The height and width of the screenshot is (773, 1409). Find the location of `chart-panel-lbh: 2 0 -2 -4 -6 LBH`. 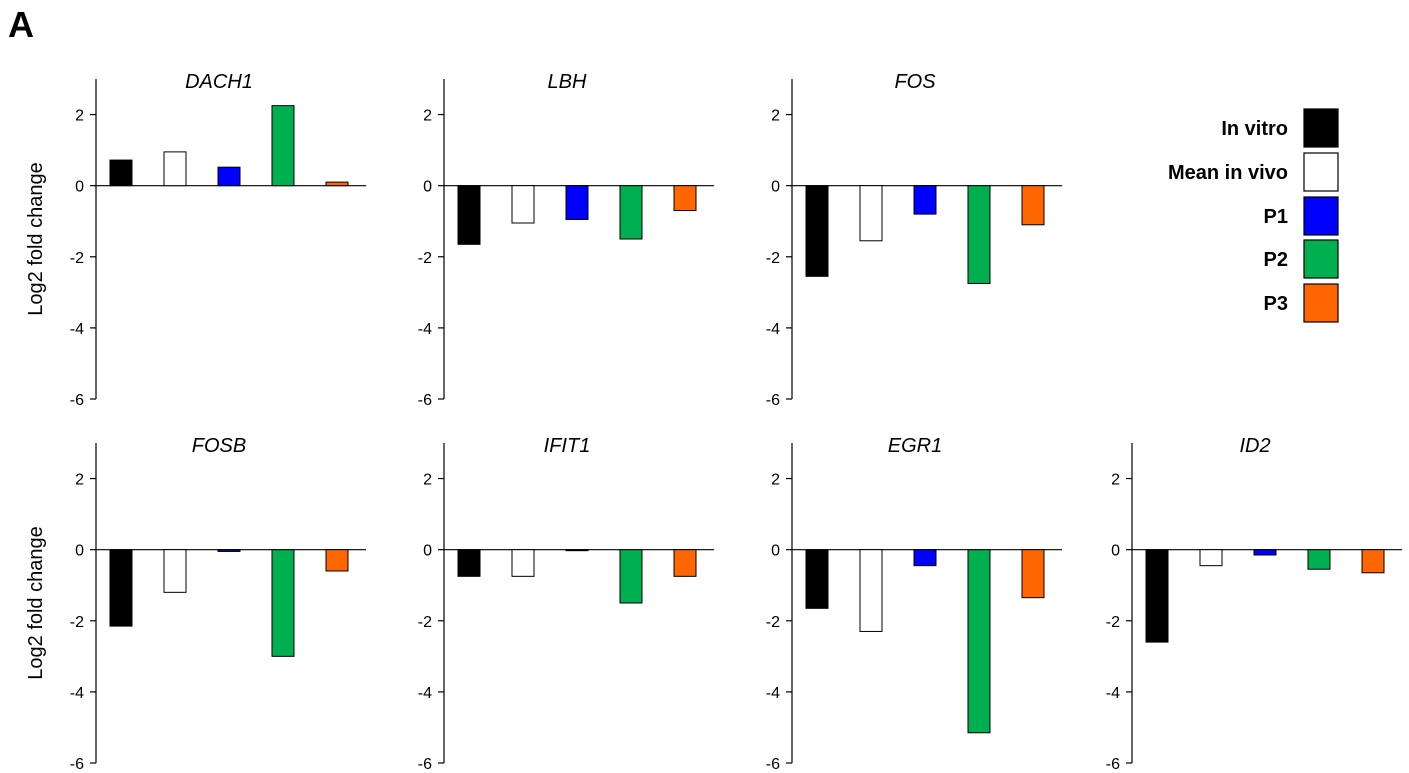

chart-panel-lbh: 2 0 -2 -4 -6 LBH is located at coordinates (566, 240).